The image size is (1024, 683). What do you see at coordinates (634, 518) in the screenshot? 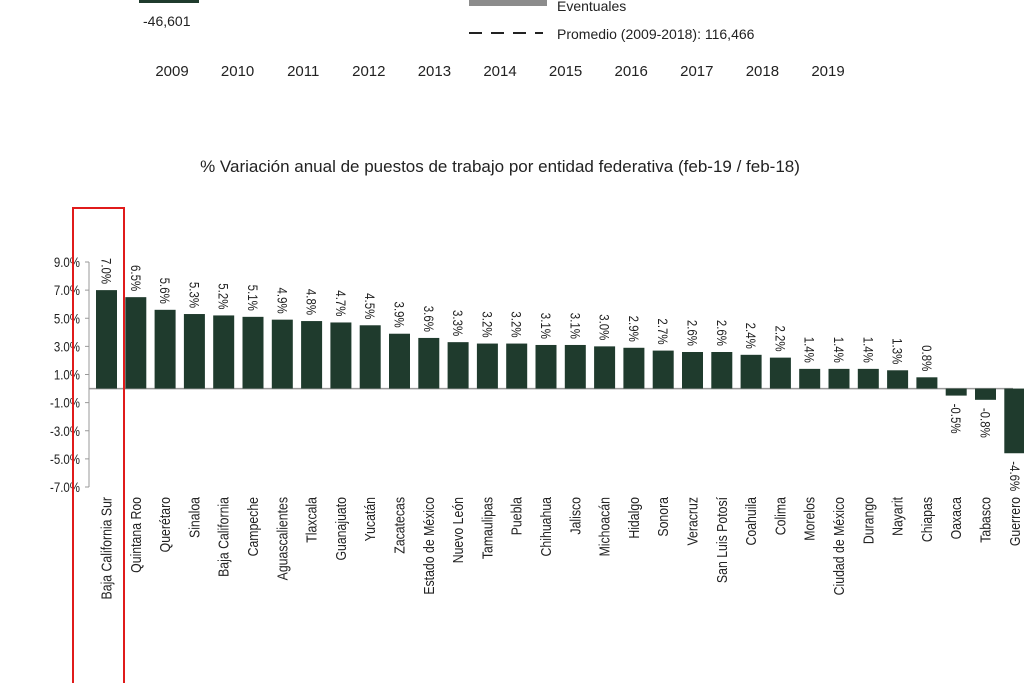
I see `category-label: Hidalgo` at bounding box center [634, 518].